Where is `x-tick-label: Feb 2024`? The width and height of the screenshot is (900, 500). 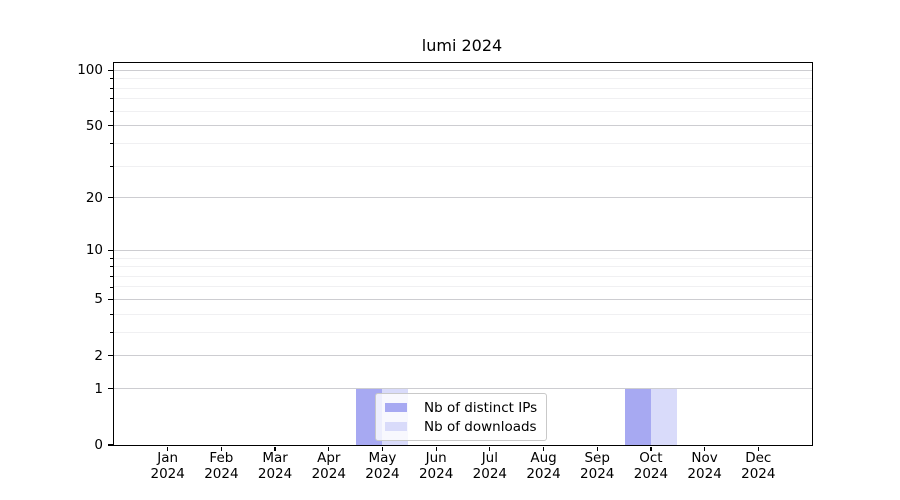 x-tick-label: Feb 2024 is located at coordinates (221, 466).